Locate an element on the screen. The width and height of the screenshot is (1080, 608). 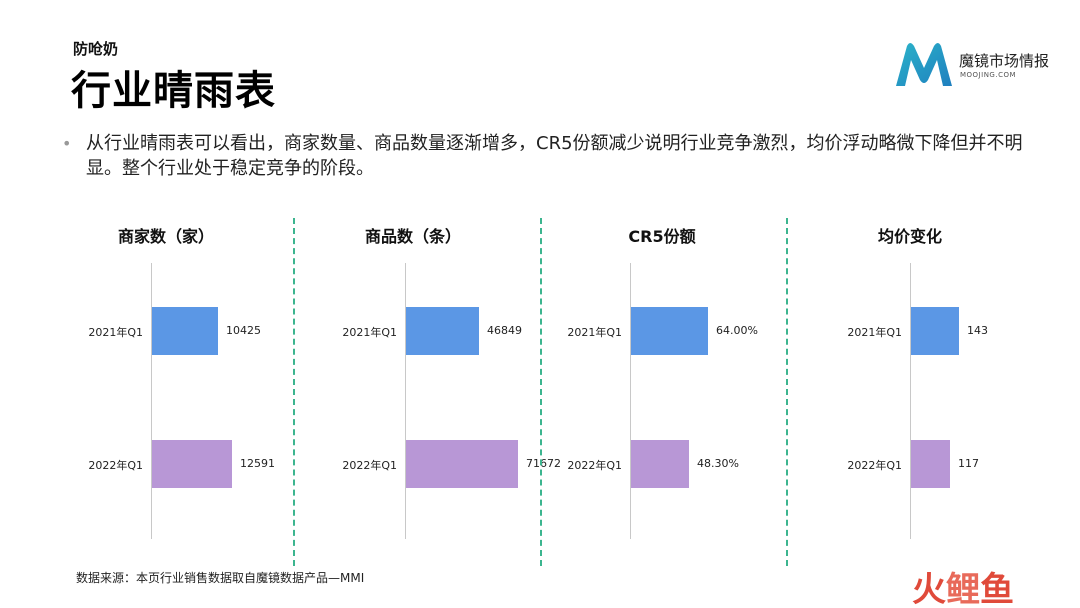
value-label: 12591 is located at coordinates (257, 463).